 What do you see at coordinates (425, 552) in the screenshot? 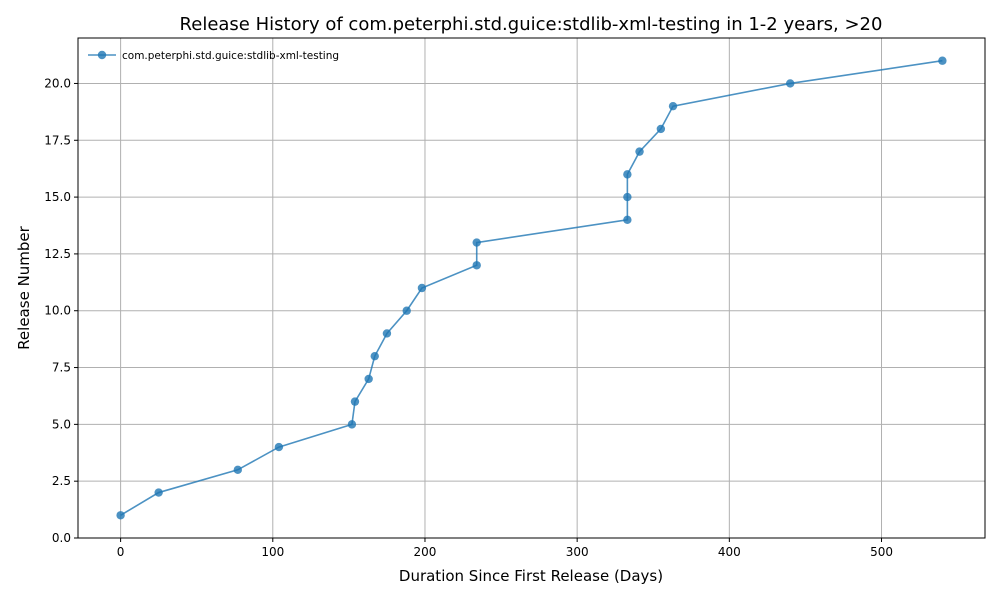
I see `x-tick-label: 200` at bounding box center [425, 552].